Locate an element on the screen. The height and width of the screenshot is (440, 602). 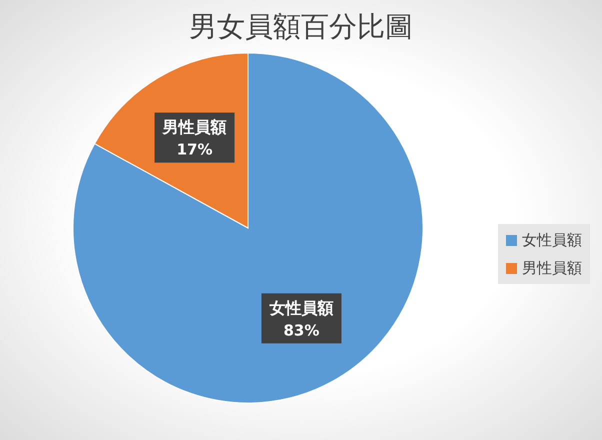
data-label: 83% is located at coordinates (301, 330).